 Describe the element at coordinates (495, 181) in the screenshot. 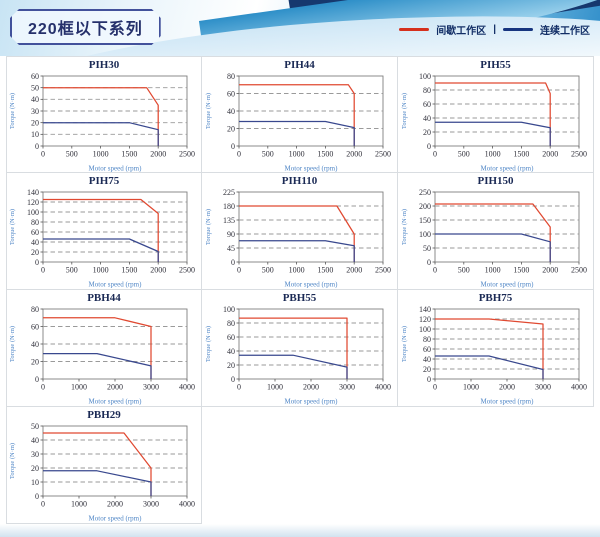

I see `chart-title: PIH150` at that location.